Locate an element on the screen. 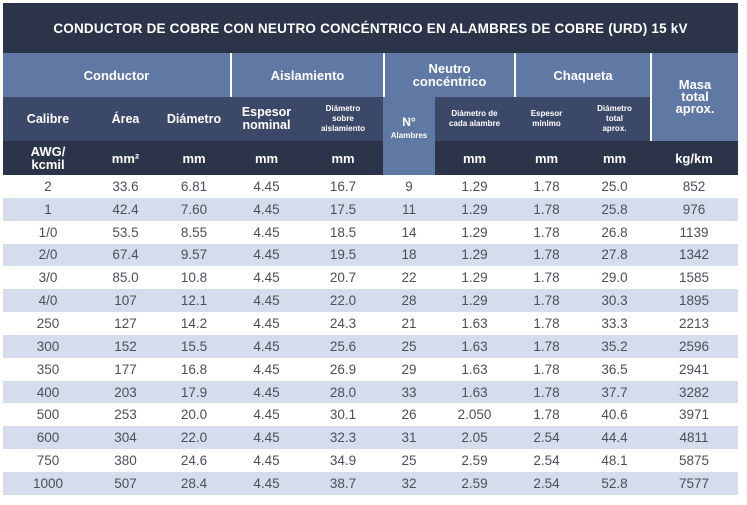 The height and width of the screenshot is (505, 747). unit-calibre: AWG/ kcmil is located at coordinates (48, 158).